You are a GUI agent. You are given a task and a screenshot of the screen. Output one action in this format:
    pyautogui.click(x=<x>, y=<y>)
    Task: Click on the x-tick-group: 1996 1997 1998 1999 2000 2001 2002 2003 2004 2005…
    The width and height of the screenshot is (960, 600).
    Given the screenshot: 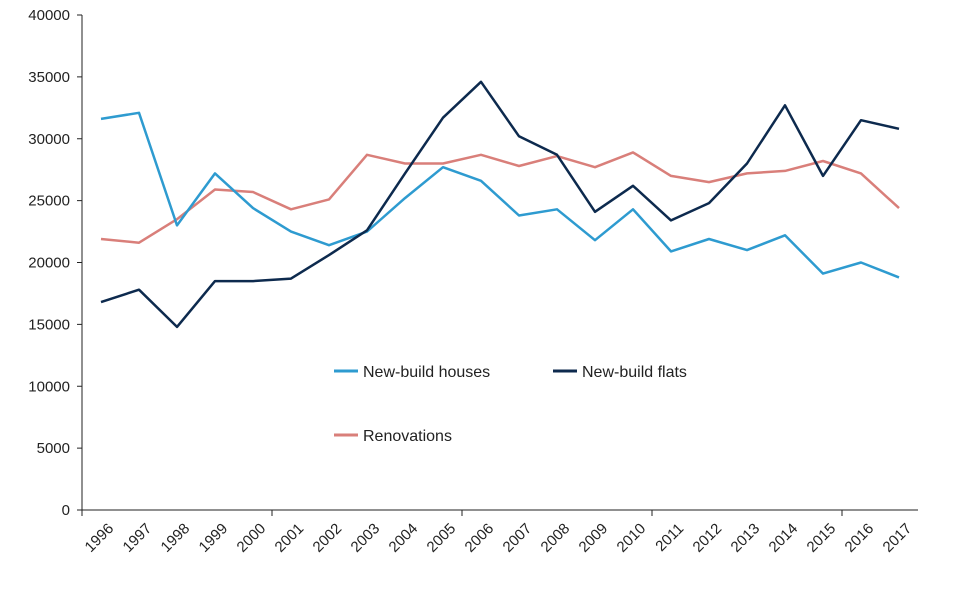 What is the action you would take?
    pyautogui.click(x=498, y=533)
    